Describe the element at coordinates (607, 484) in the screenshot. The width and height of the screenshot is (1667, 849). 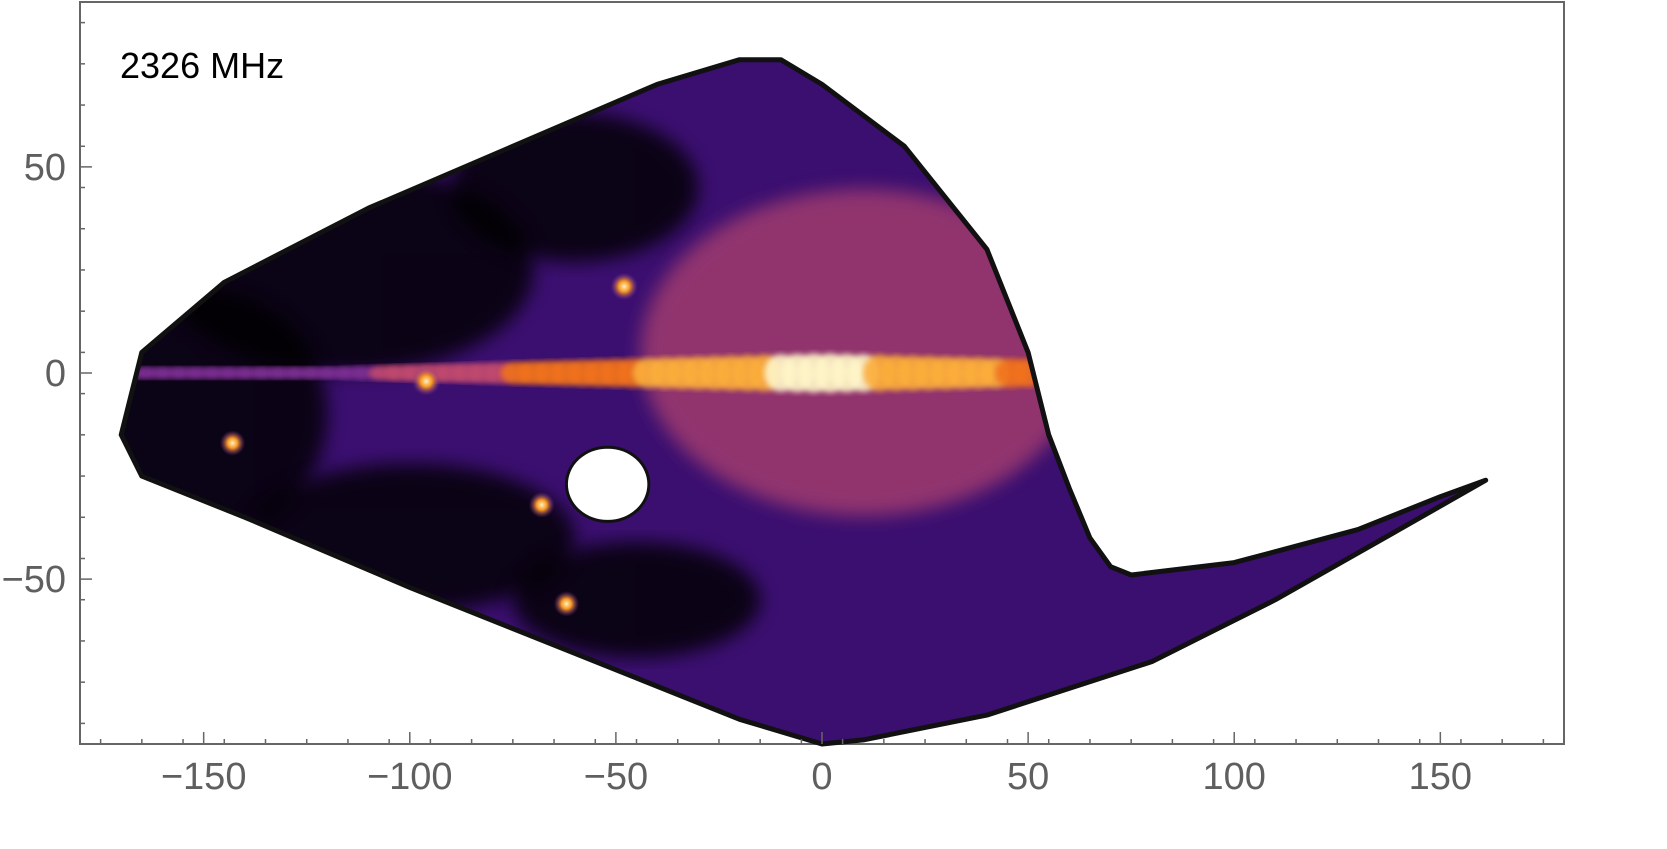
I see `masked-region` at that location.